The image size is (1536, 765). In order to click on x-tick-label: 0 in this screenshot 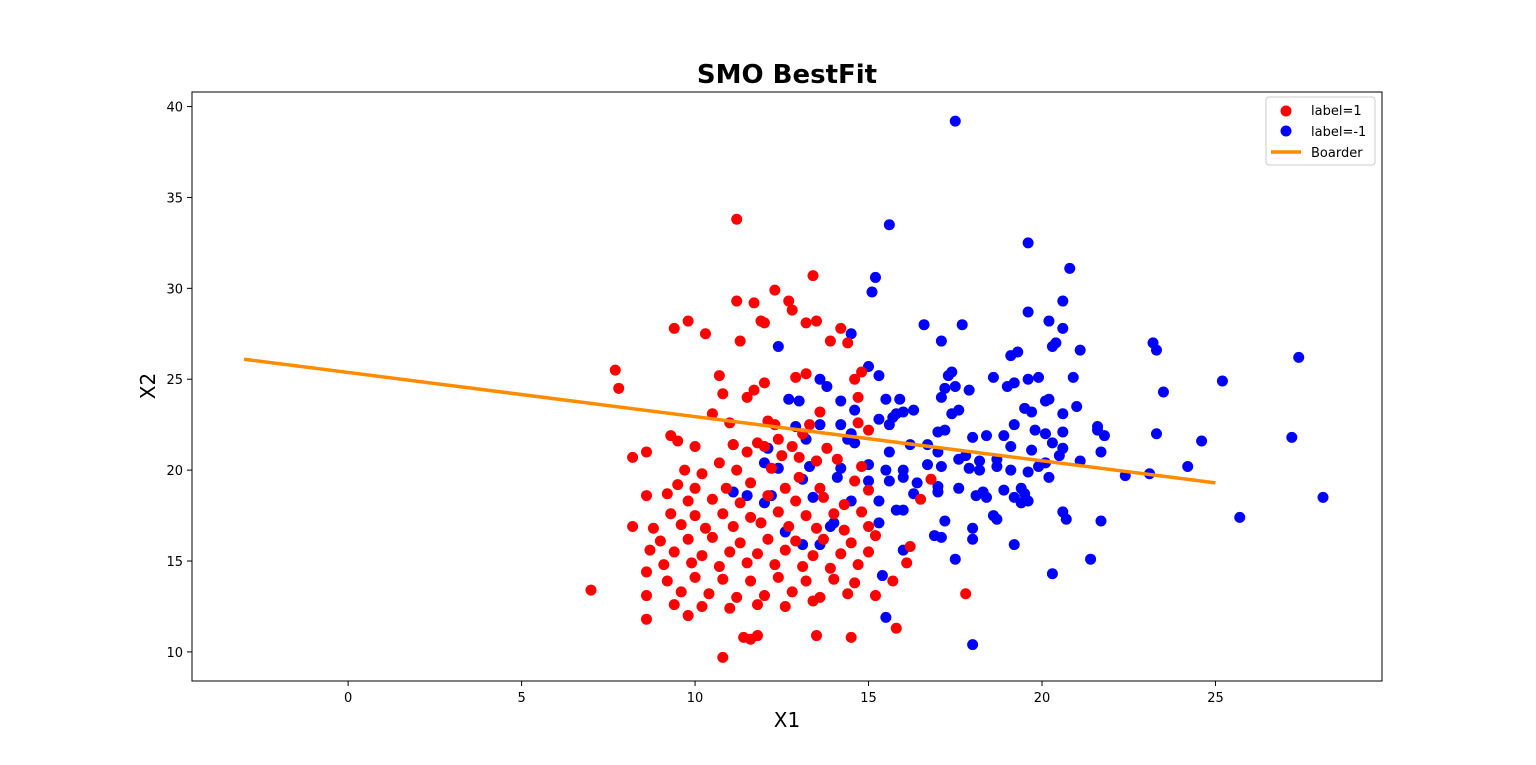, I will do `click(348, 698)`.